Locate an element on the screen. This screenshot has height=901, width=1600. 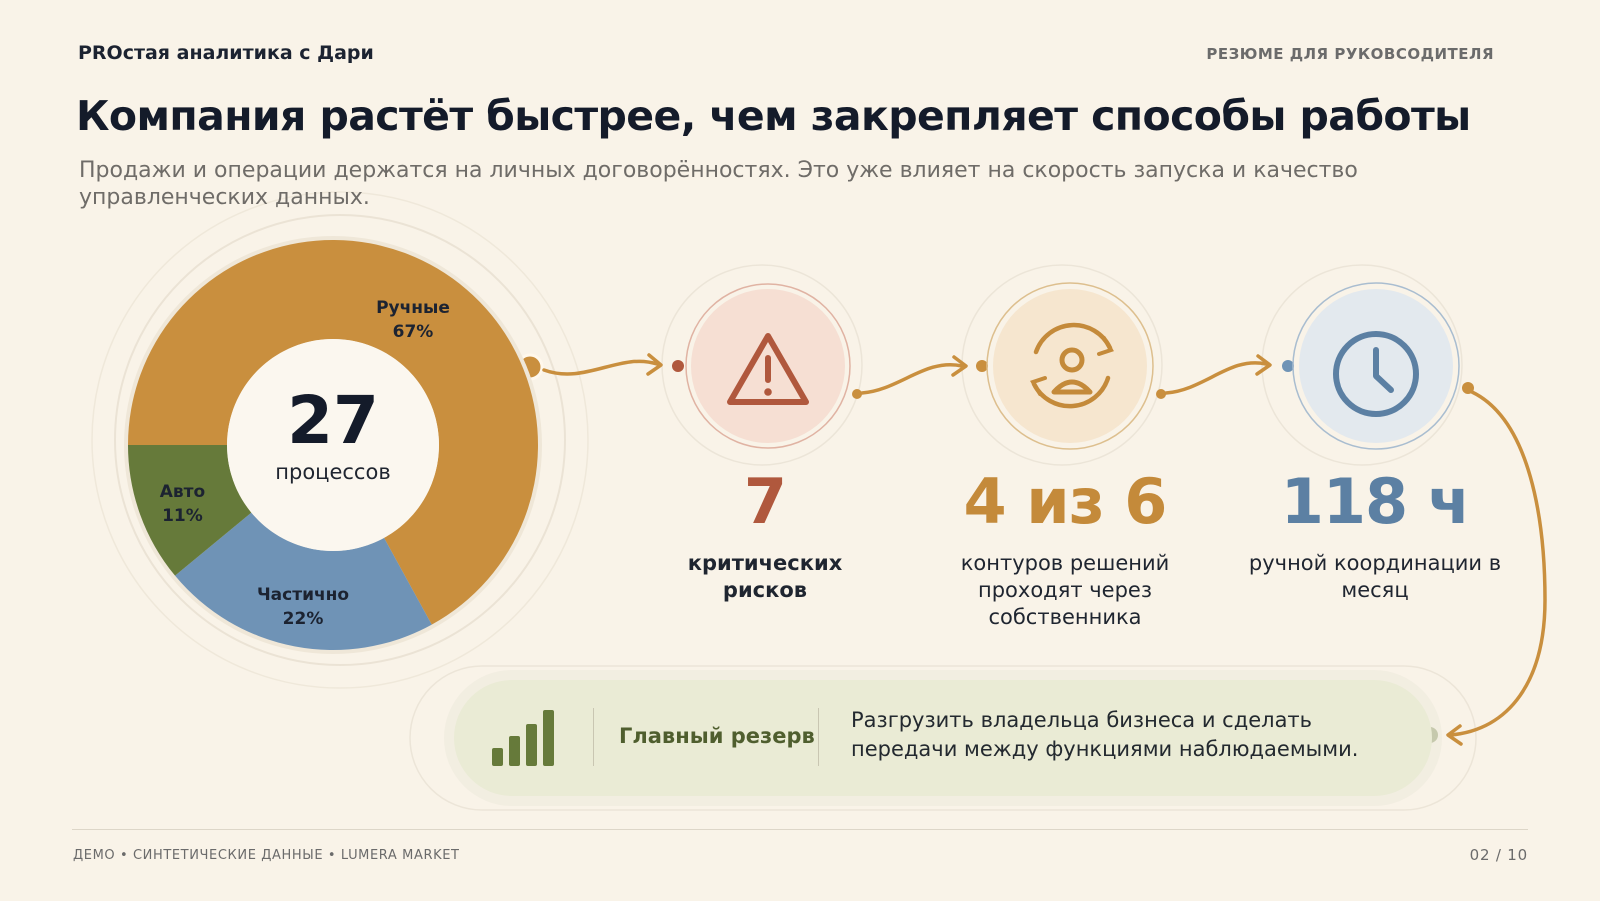
donut-center-value: 27 is located at coordinates (333, 420).